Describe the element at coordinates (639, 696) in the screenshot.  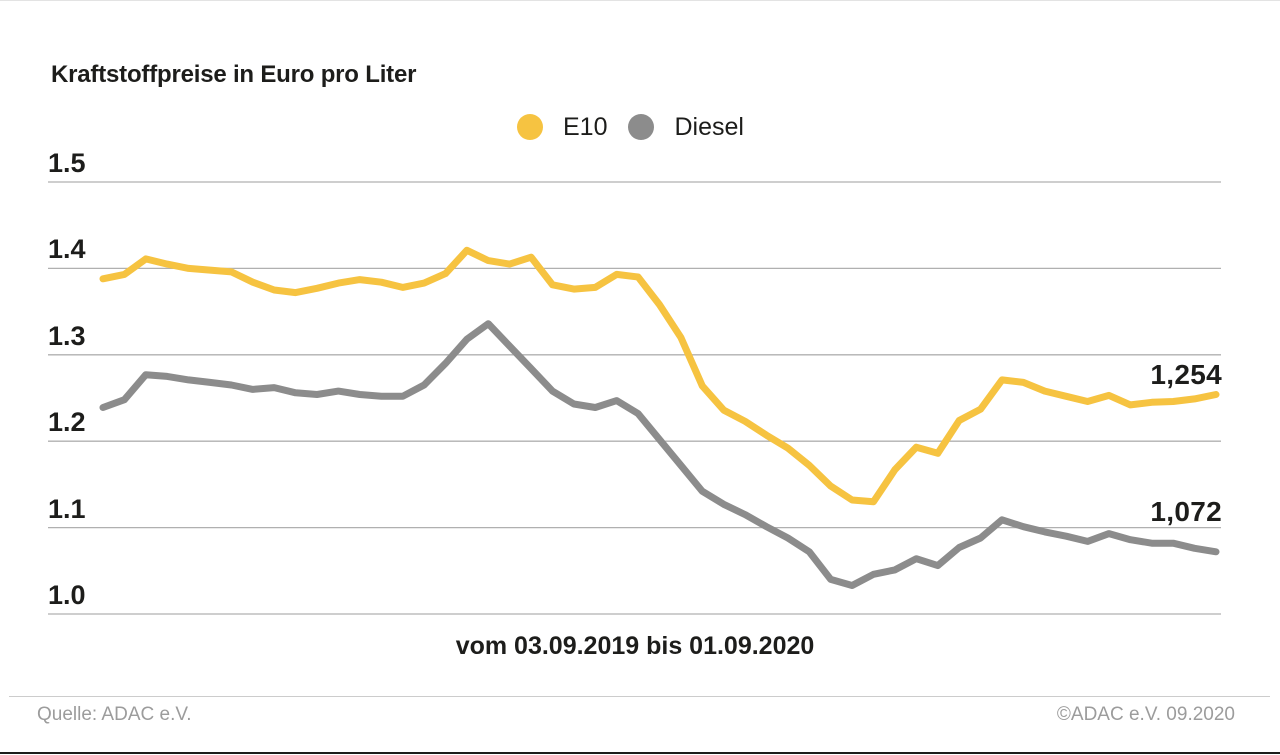
I see `footer-divider` at that location.